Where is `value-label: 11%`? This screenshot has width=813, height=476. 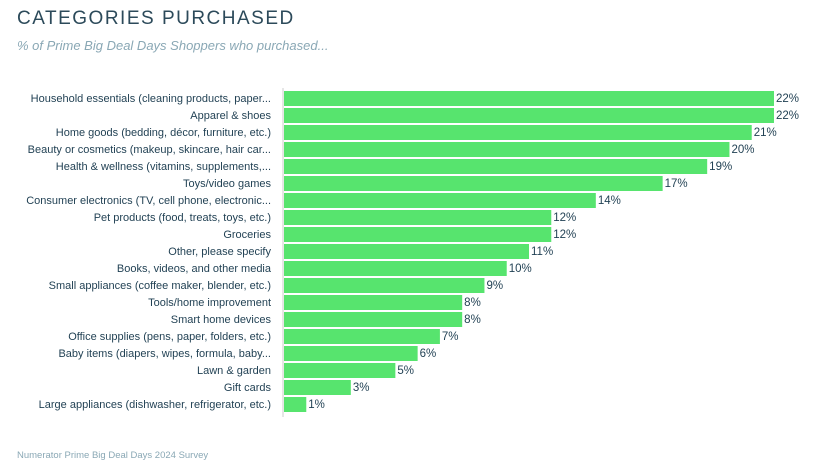
value-label: 11% is located at coordinates (542, 252).